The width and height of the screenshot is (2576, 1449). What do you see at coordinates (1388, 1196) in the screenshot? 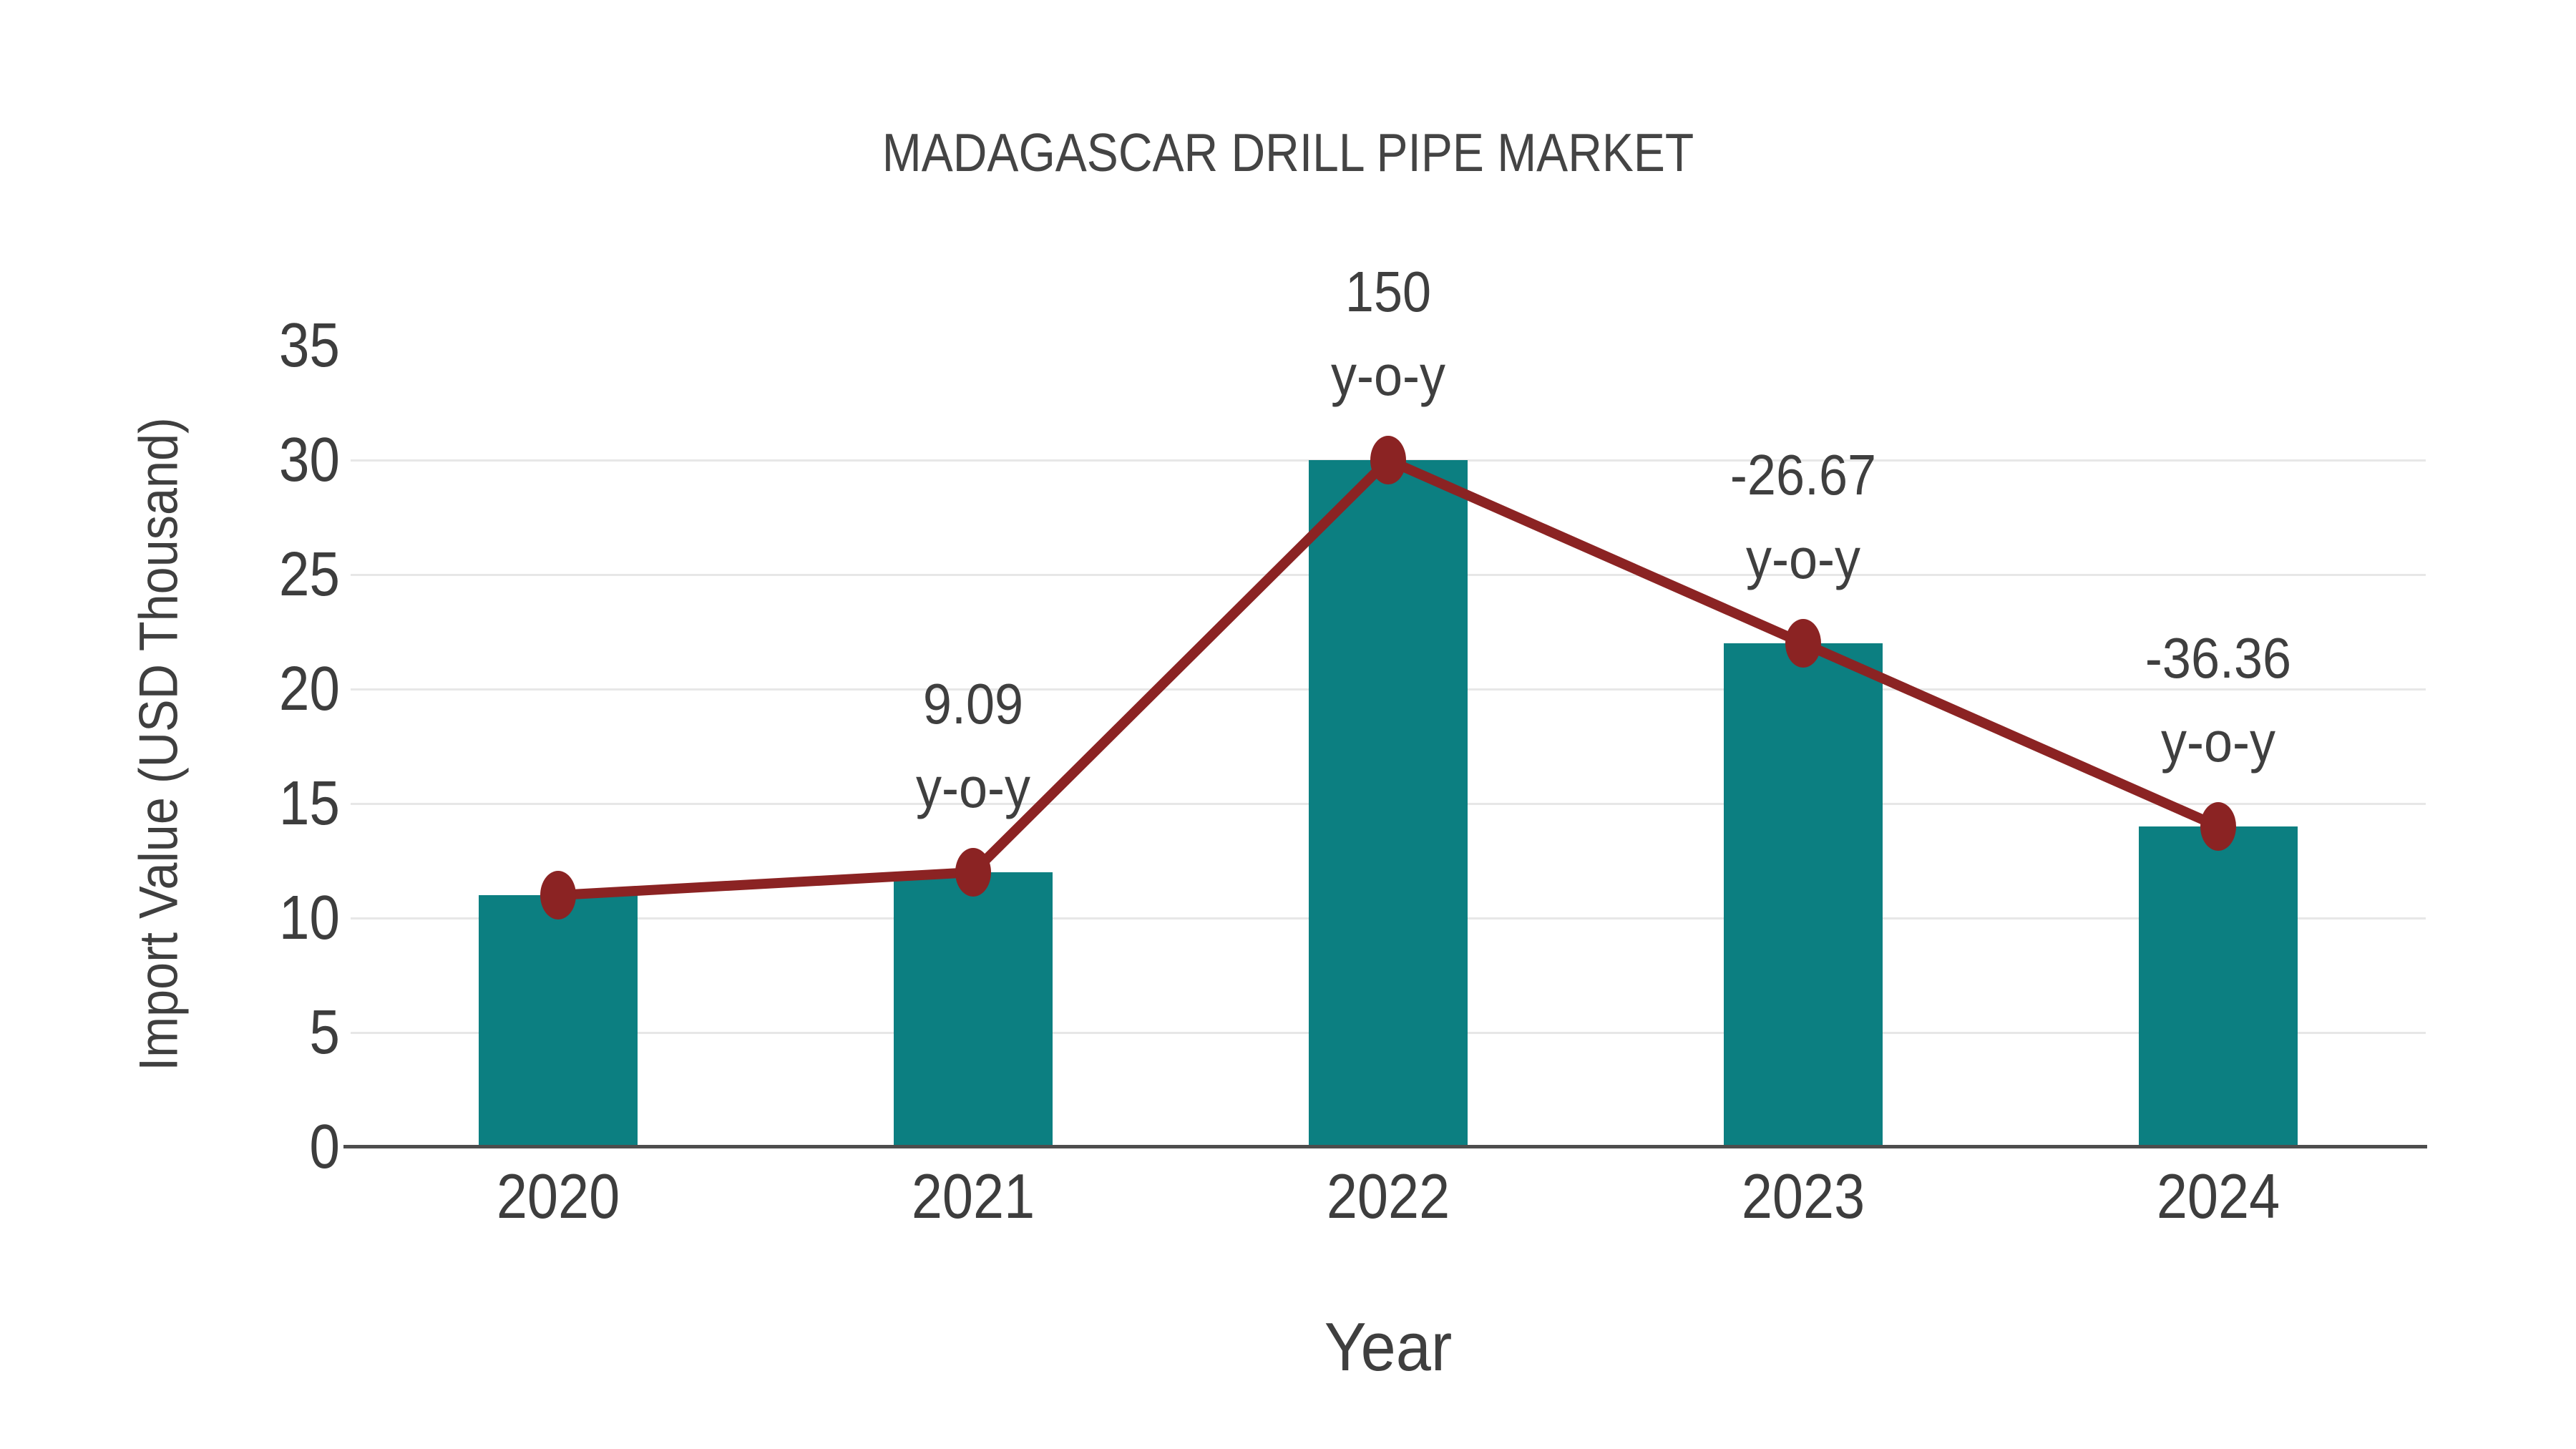
I see `x-tick-label: 2022` at bounding box center [1388, 1196].